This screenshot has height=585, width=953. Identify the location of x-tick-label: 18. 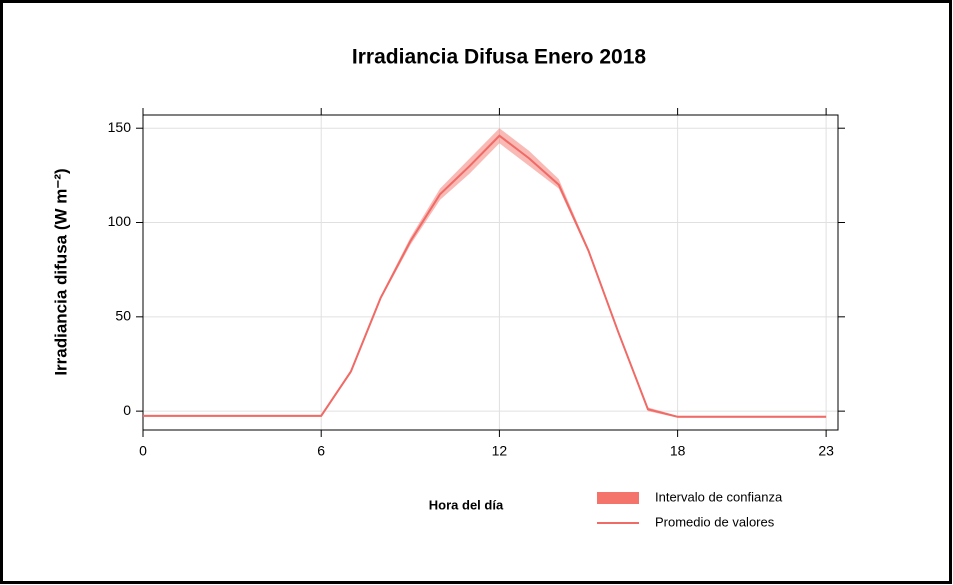
(678, 451).